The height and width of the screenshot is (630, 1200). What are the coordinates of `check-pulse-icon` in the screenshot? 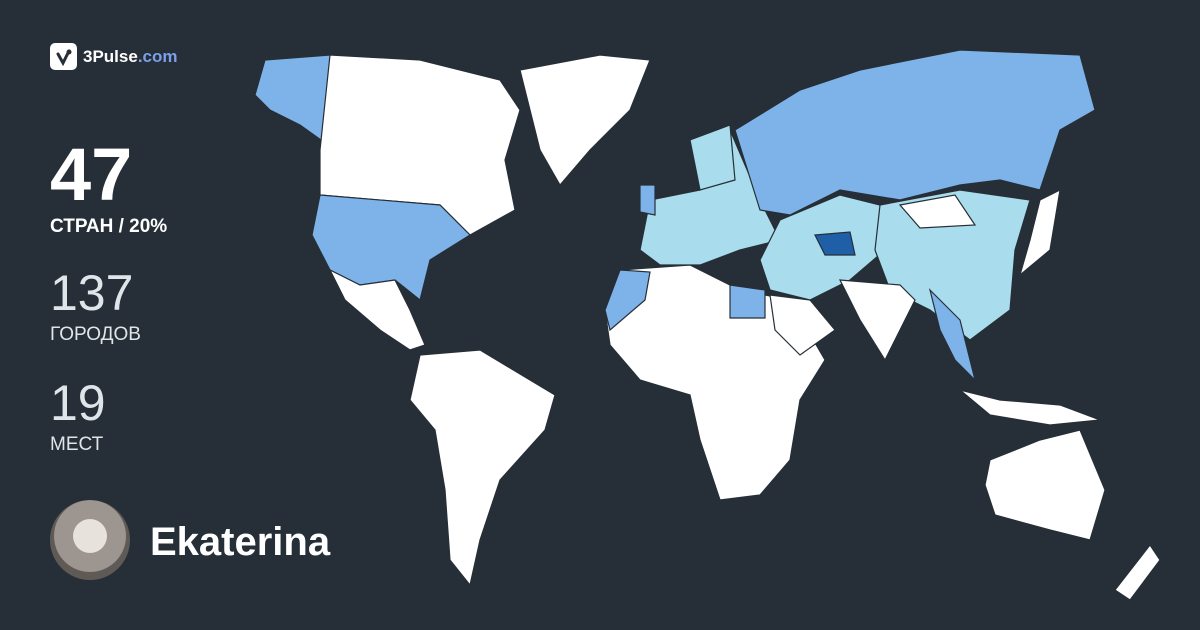 It's located at (63, 56).